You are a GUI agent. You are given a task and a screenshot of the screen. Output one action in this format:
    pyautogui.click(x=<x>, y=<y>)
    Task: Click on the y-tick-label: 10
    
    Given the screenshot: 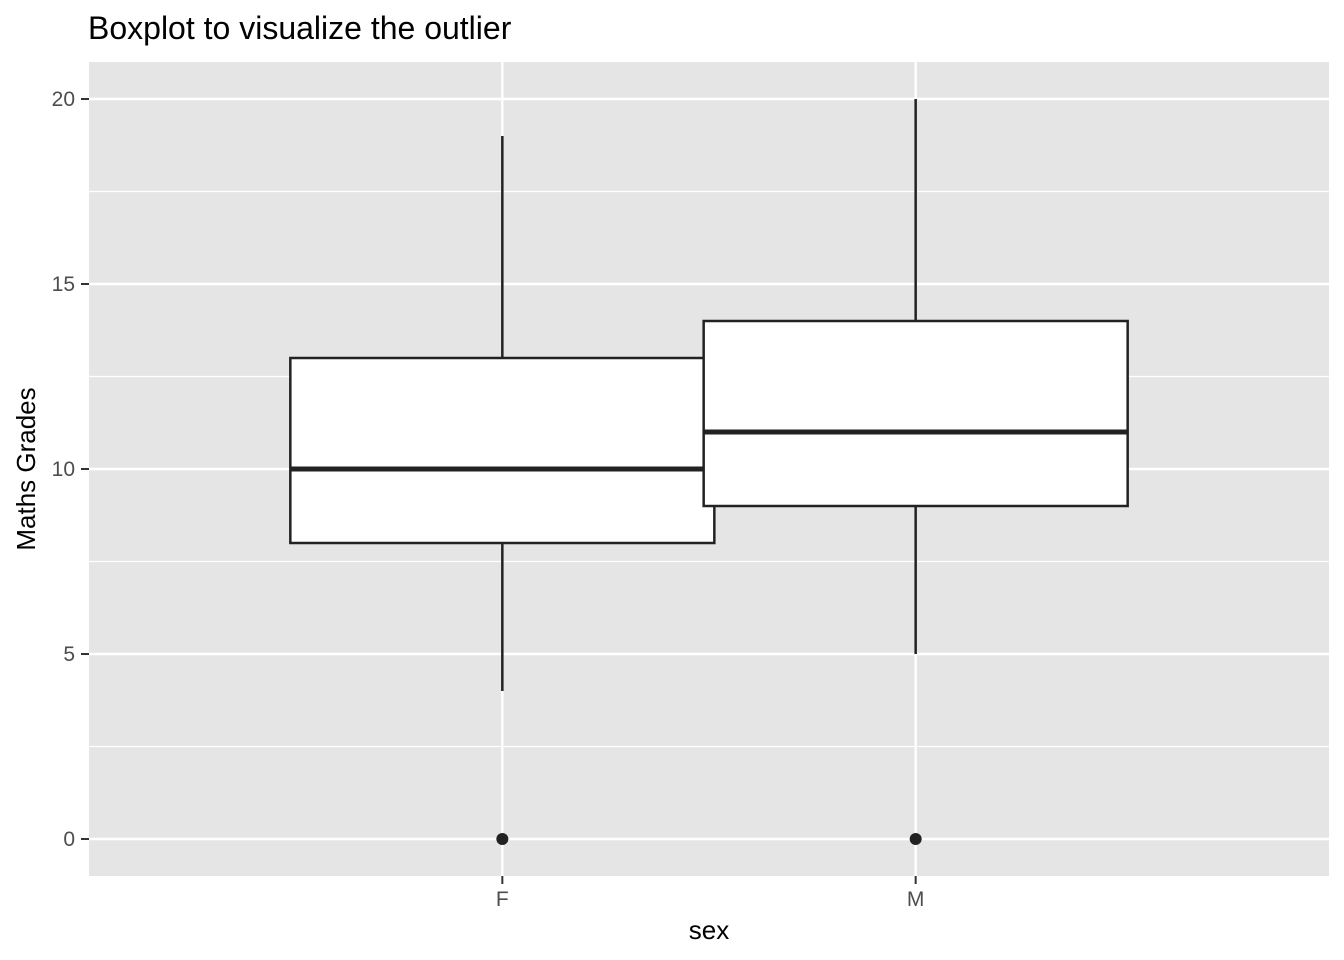 What is the action you would take?
    pyautogui.click(x=63, y=469)
    